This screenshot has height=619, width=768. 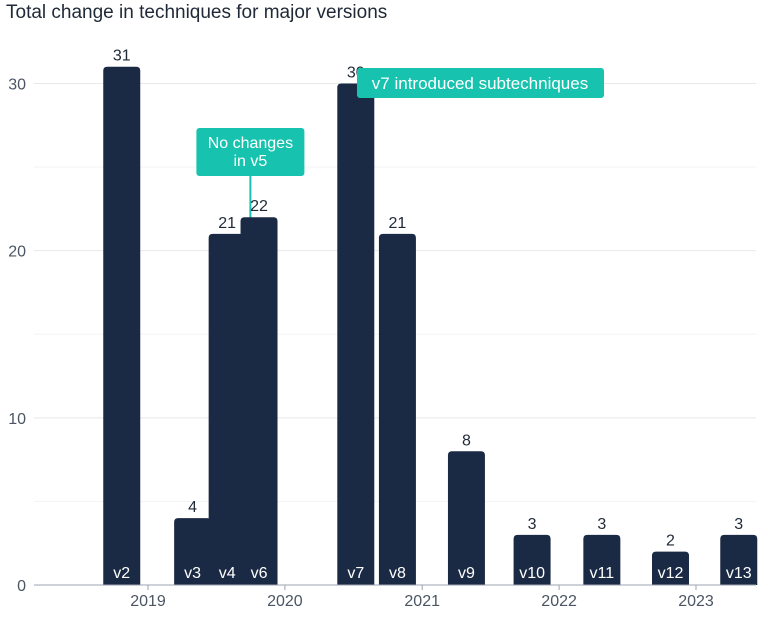 What do you see at coordinates (601, 524) in the screenshot?
I see `value-label-v11: 3` at bounding box center [601, 524].